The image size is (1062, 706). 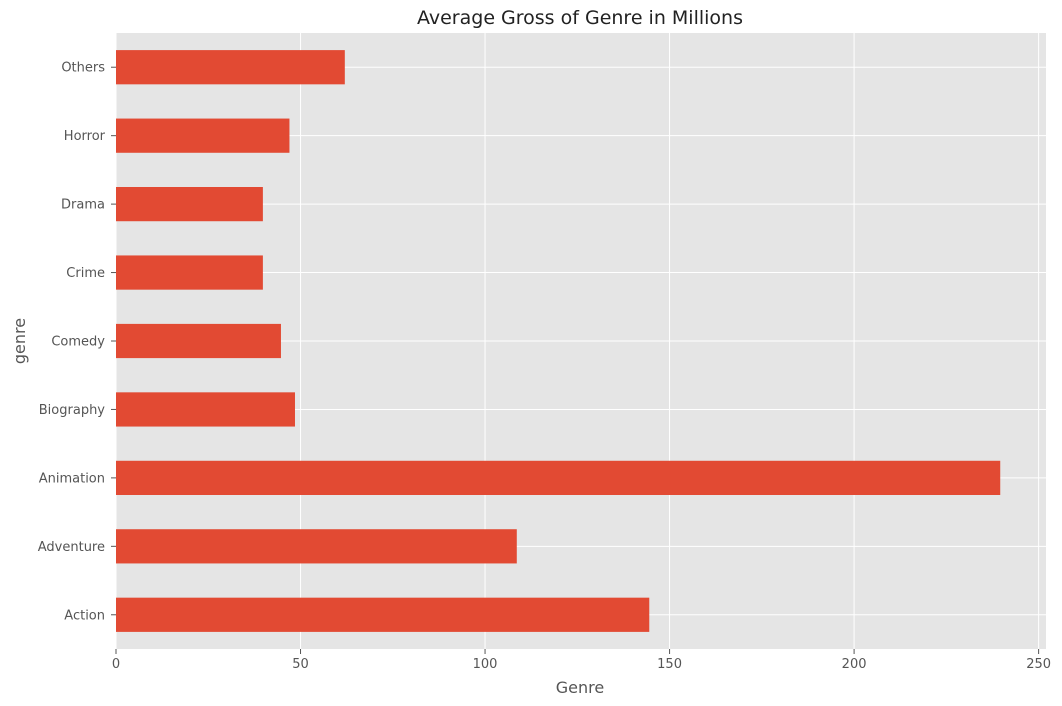 I want to click on bar-drama, so click(x=189, y=204).